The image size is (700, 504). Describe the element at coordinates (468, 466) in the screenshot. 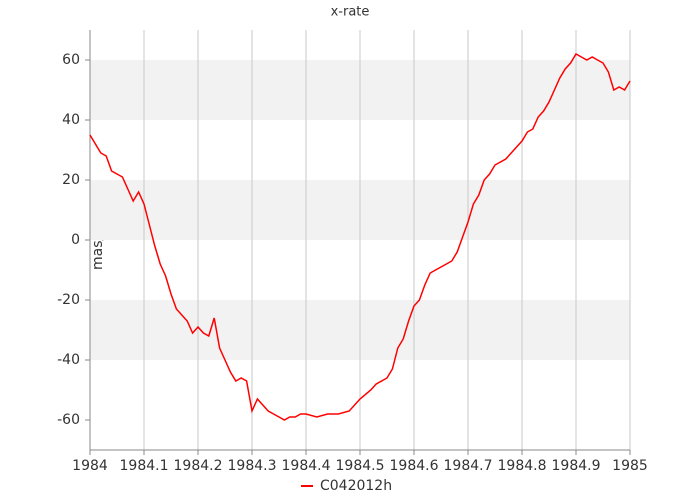

I see `x-tick-label: 1984.7` at that location.